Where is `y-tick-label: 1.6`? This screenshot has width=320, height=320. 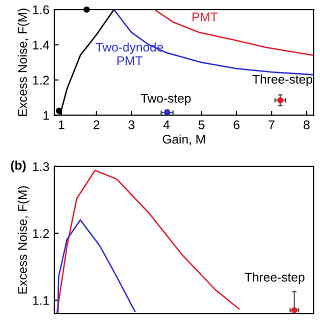 y-tick-label: 1.6 is located at coordinates (41, 9).